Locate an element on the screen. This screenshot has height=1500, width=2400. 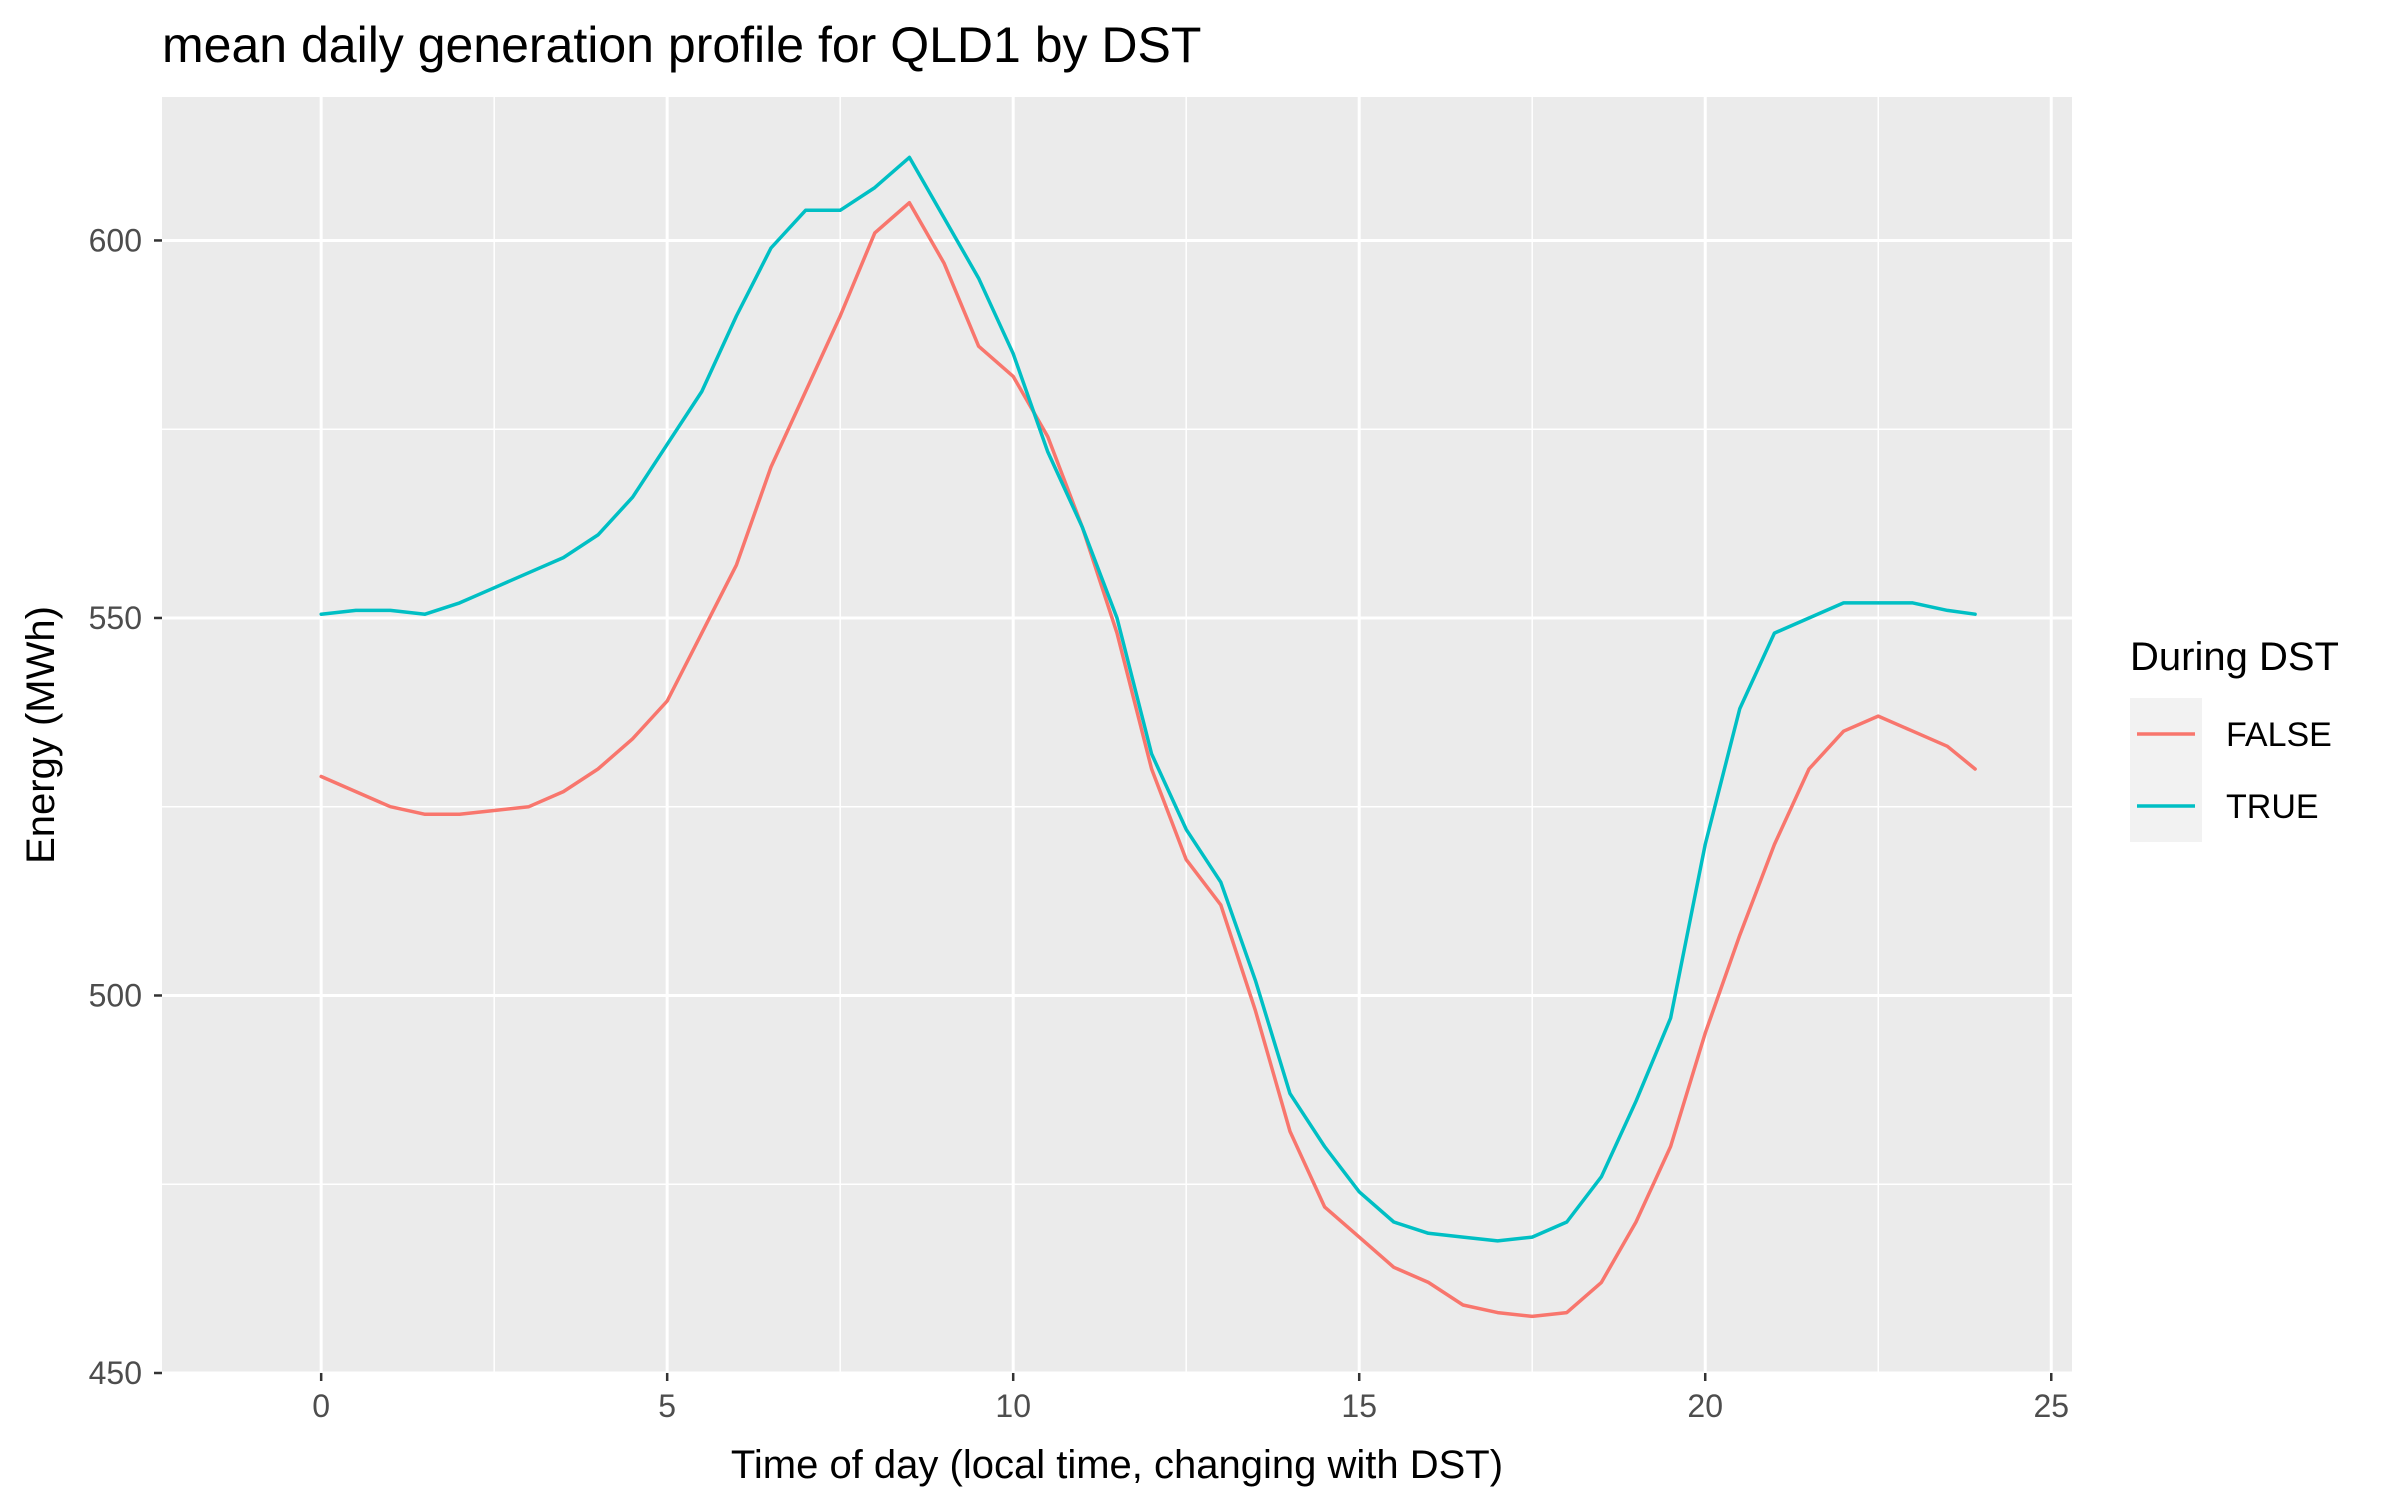
legend-items: FALSE TRUE is located at coordinates (2231, 770).